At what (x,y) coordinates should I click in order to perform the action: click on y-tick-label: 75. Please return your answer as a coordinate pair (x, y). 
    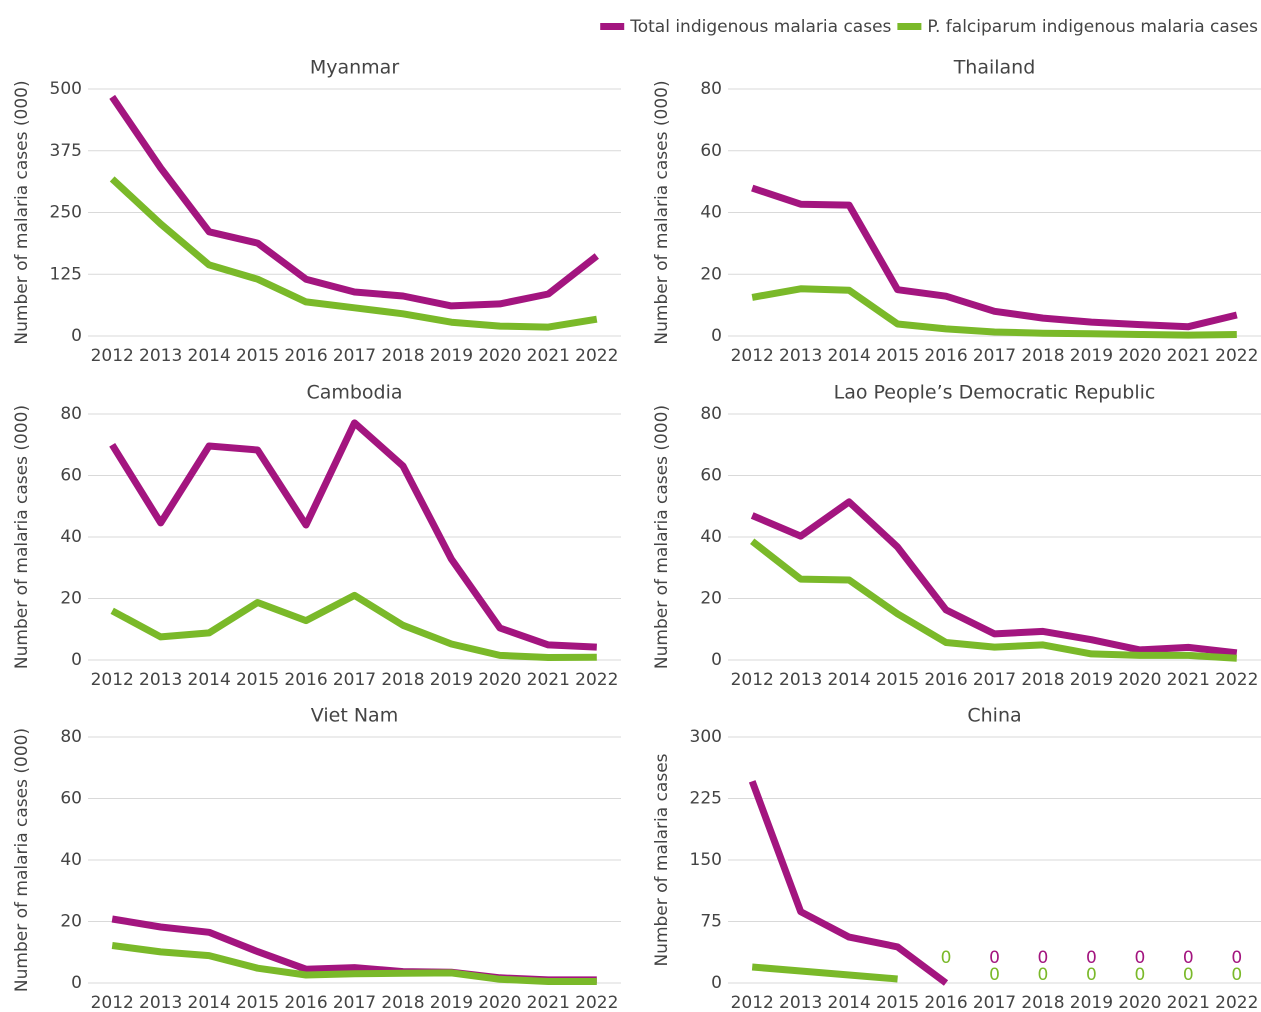
    Looking at the image, I should click on (711, 922).